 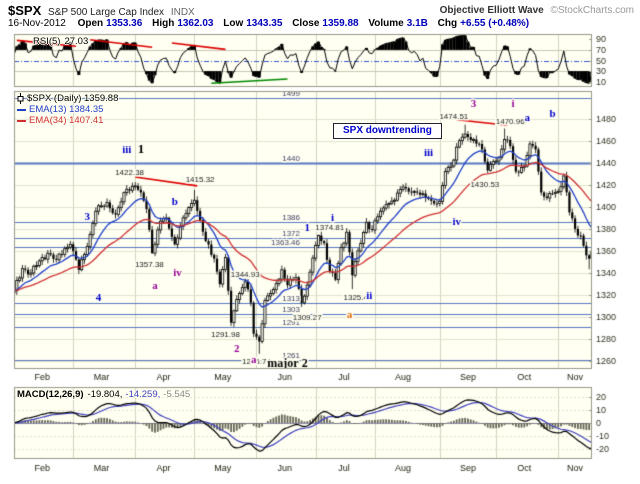 I want to click on ema13-line-swatch, so click(x=21, y=109).